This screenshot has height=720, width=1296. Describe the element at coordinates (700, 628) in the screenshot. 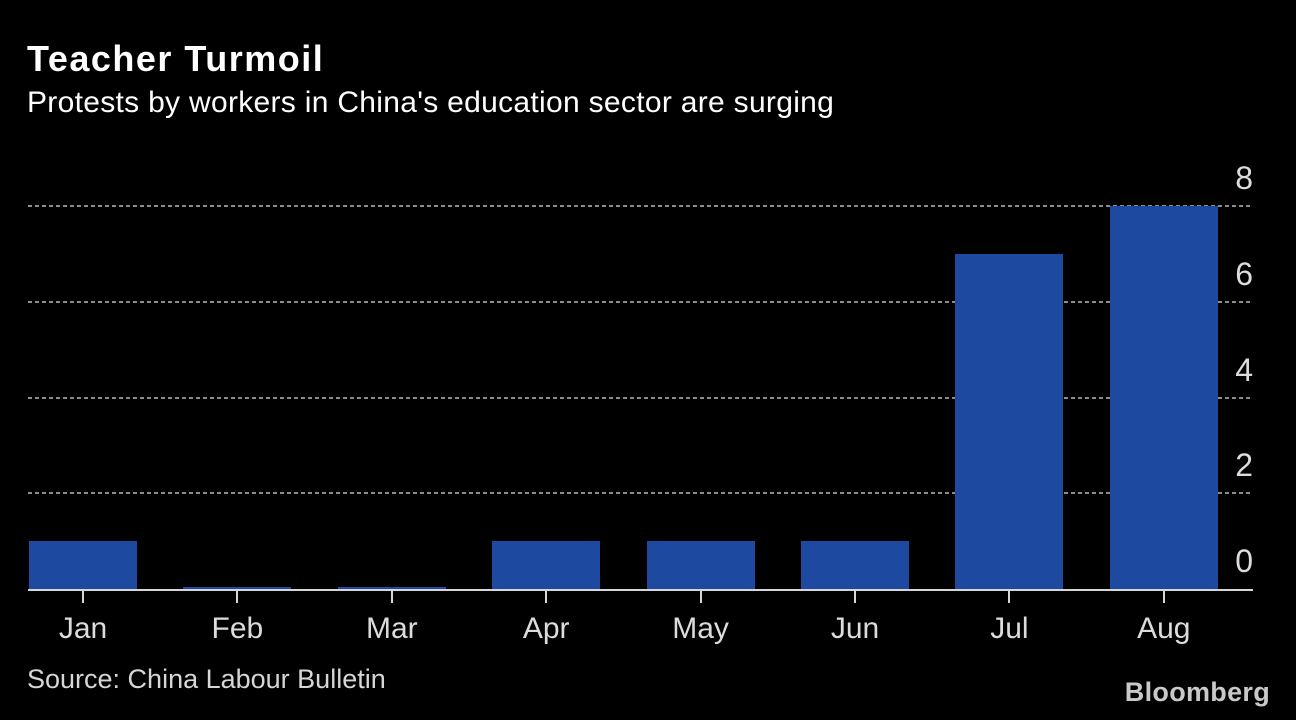

I see `x-axis-label-may: May` at that location.